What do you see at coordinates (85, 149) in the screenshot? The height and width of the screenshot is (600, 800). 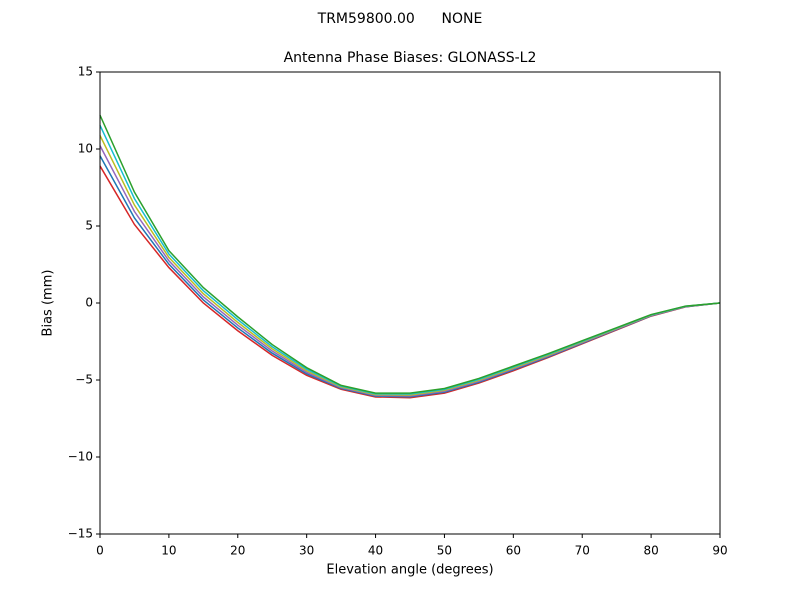 I see `y-tick-label: 10` at bounding box center [85, 149].